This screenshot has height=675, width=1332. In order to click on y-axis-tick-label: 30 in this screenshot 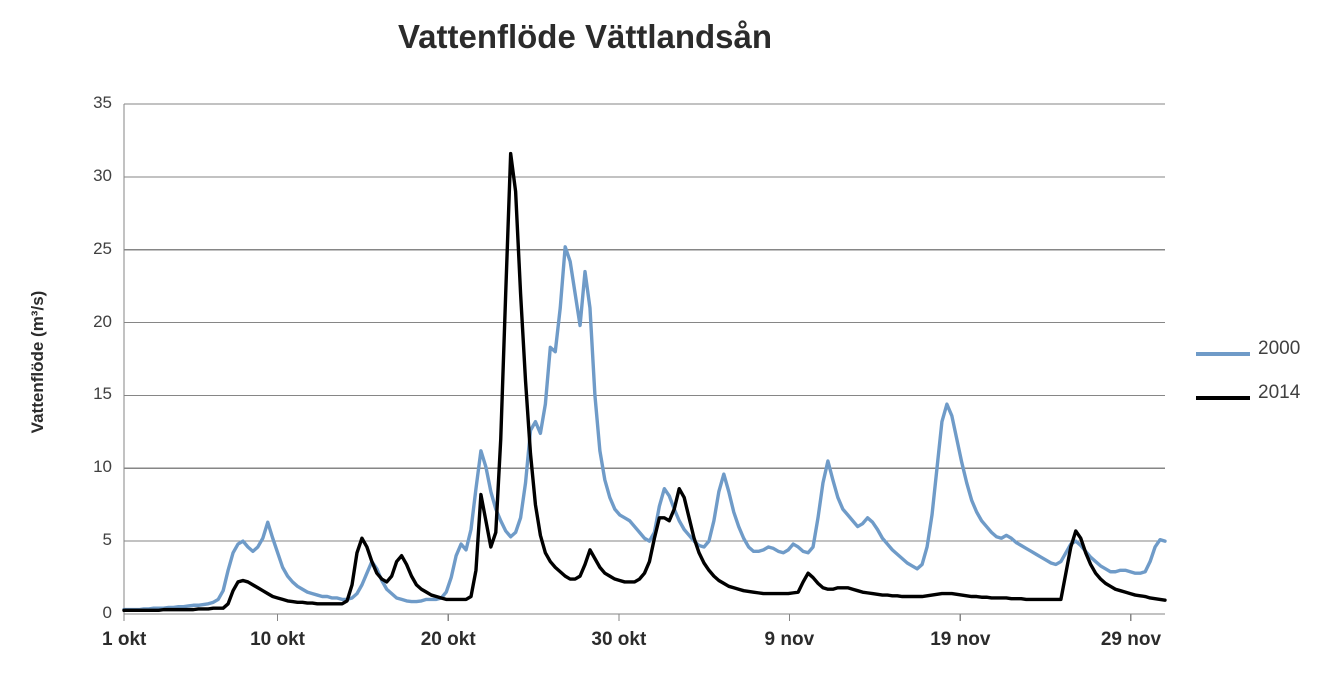, I will do `click(102, 175)`.